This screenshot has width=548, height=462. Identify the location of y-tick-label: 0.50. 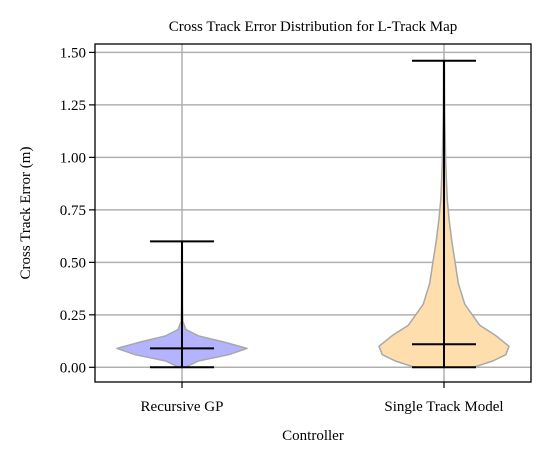
(73, 263).